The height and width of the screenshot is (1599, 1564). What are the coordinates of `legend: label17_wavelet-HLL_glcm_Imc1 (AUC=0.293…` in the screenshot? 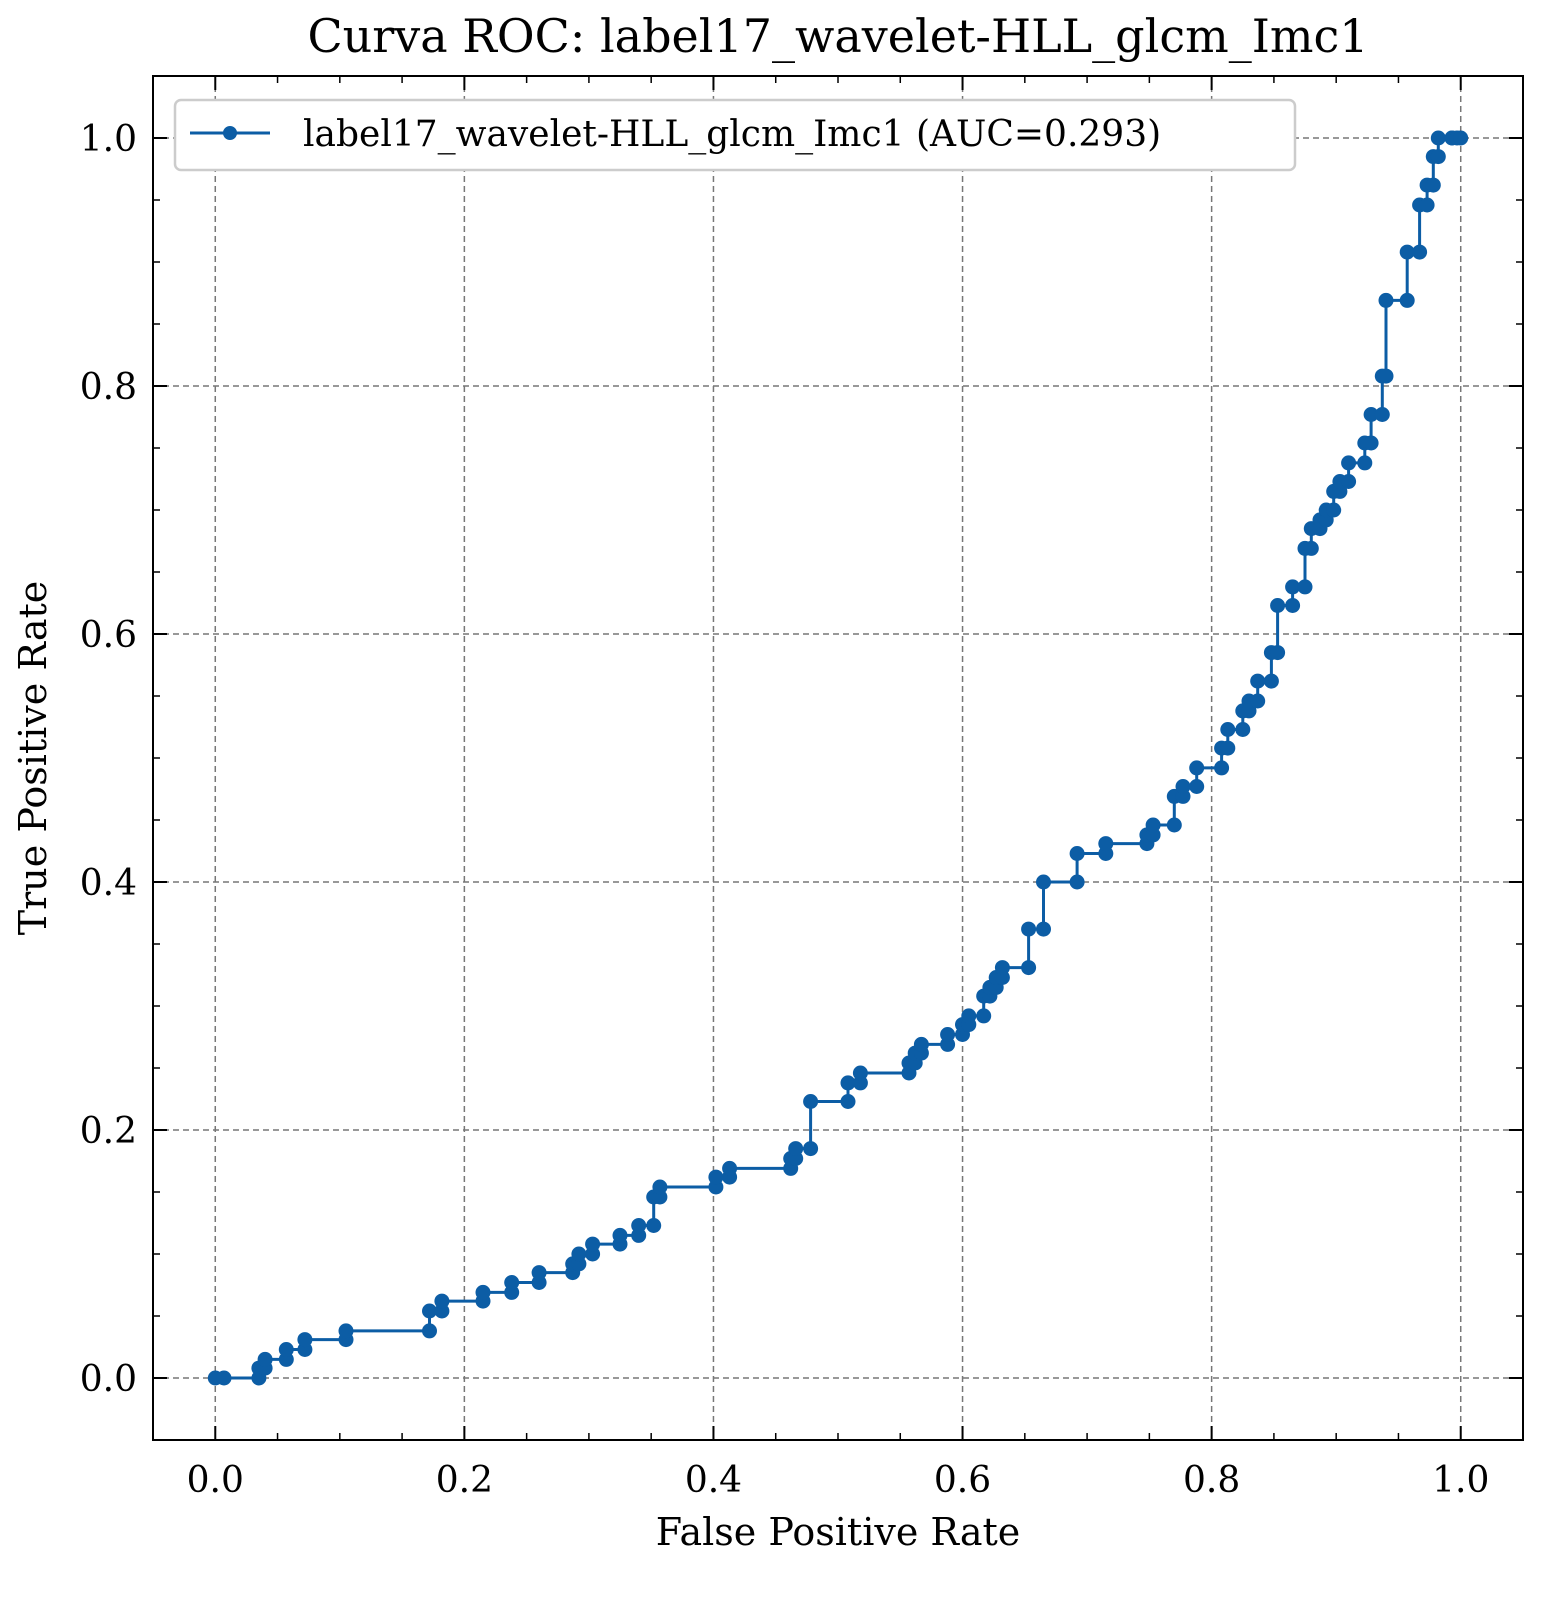 It's located at (735, 135).